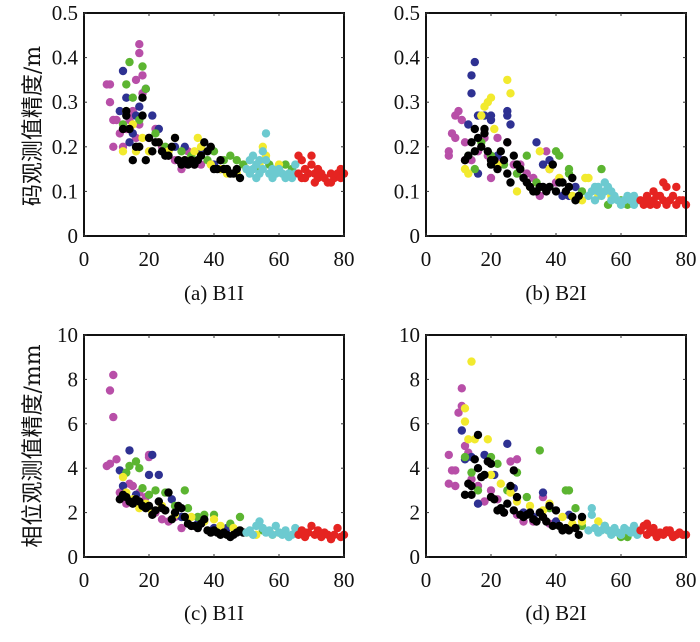 The image size is (700, 642). What do you see at coordinates (415, 468) in the screenshot?
I see `y-tick-label: 4` at bounding box center [415, 468].